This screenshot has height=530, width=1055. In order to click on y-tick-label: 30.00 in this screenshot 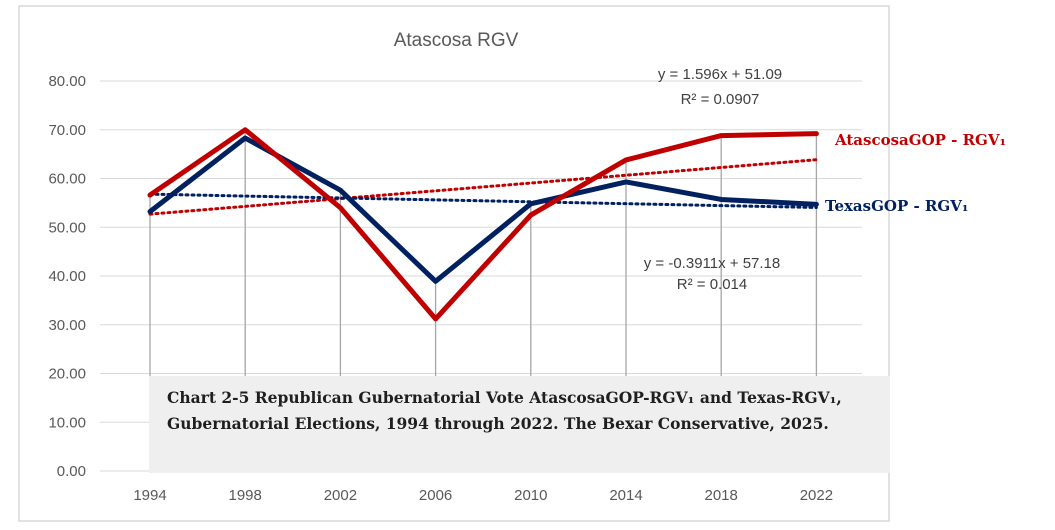, I will do `click(67, 325)`.